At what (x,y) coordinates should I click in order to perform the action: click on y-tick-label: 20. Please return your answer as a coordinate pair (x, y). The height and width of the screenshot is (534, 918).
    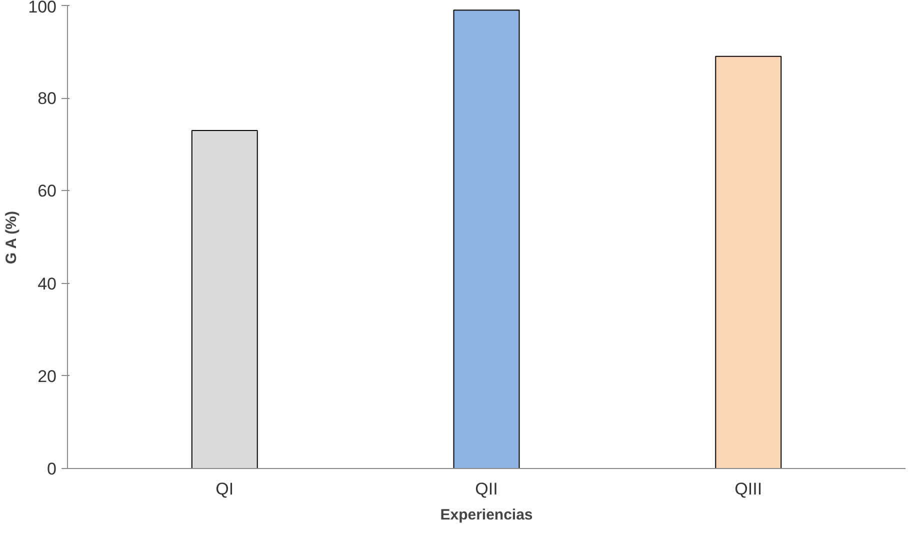
    Looking at the image, I should click on (47, 376).